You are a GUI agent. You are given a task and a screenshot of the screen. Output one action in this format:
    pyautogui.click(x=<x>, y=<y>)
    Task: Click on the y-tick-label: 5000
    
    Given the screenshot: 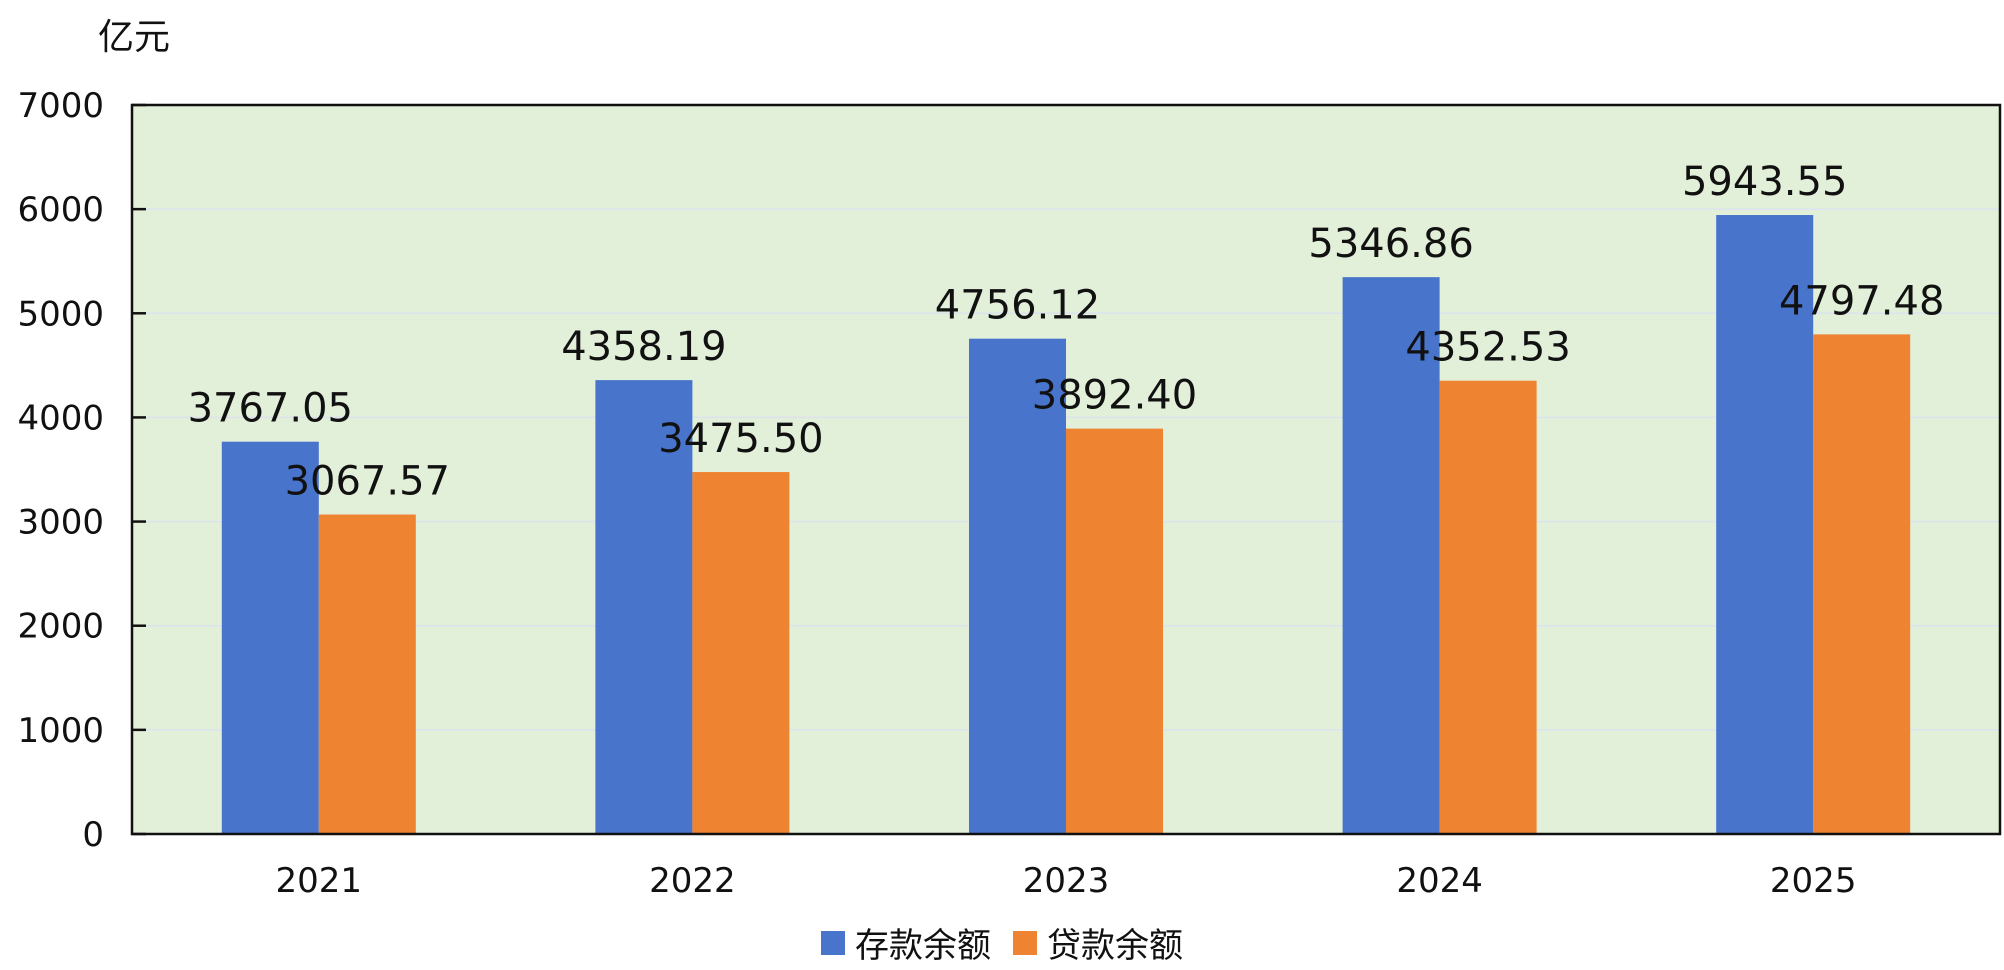 What is the action you would take?
    pyautogui.click(x=60, y=314)
    